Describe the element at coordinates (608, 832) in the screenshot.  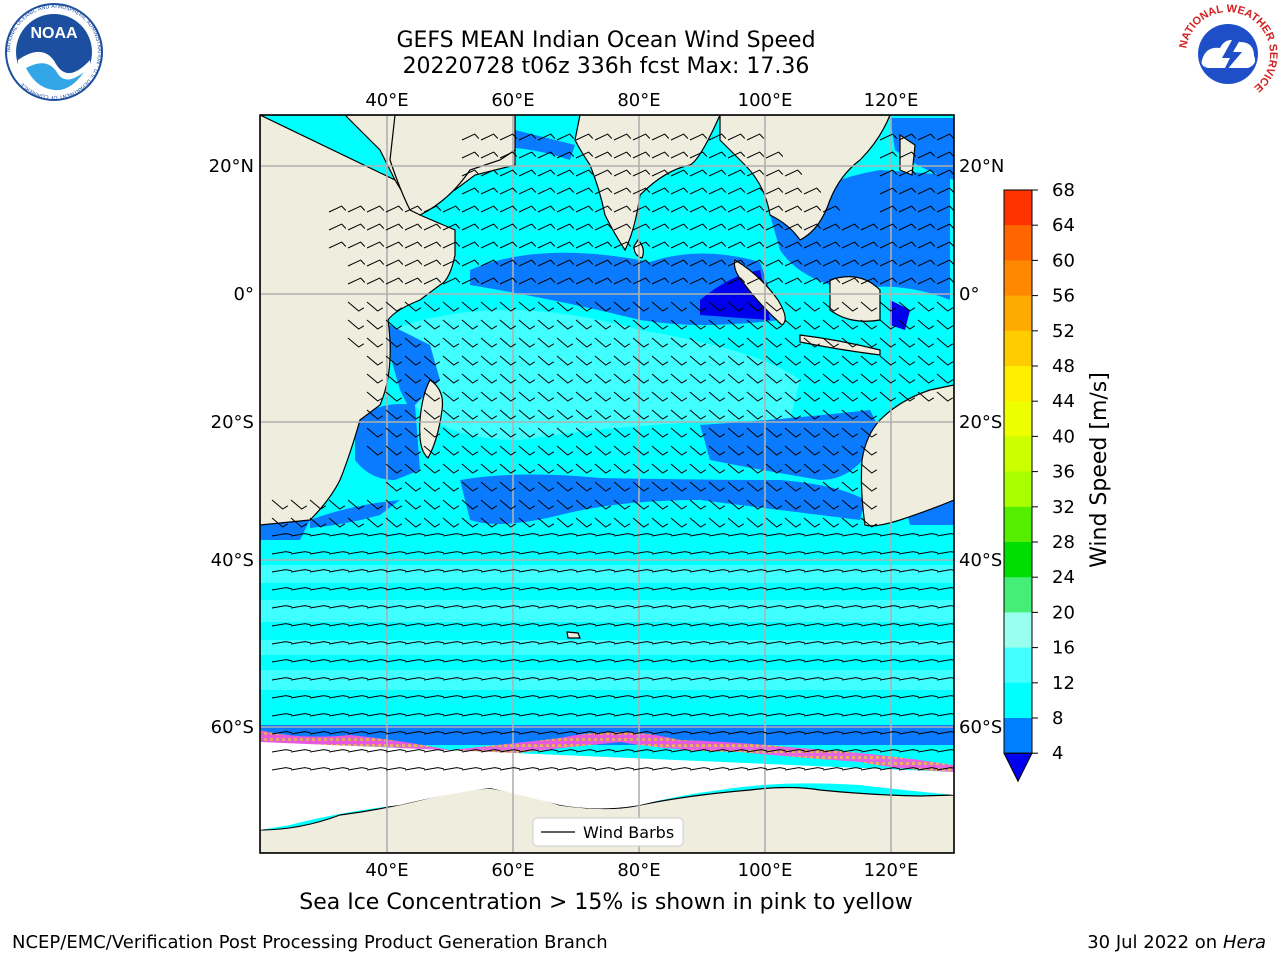
I see `barb-legend: Wind Barbs` at that location.